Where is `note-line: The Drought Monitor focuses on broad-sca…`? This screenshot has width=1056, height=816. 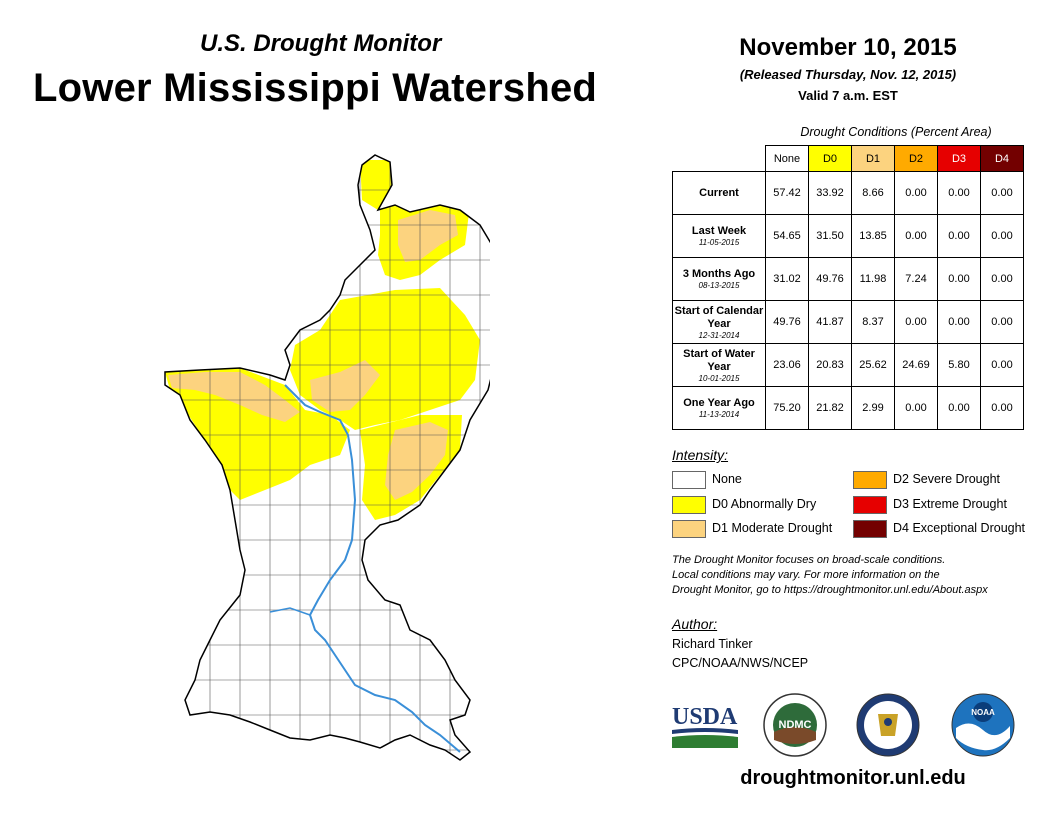 note-line: The Drought Monitor focuses on broad-sca… is located at coordinates (809, 560).